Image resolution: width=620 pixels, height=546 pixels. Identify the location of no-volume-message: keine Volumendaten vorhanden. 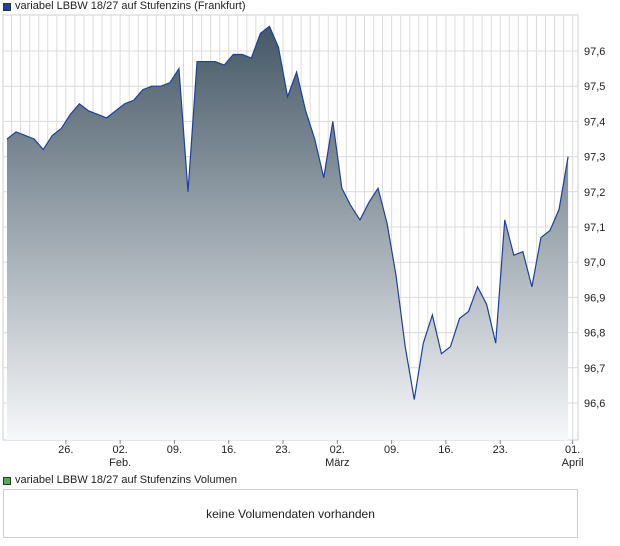
(290, 513).